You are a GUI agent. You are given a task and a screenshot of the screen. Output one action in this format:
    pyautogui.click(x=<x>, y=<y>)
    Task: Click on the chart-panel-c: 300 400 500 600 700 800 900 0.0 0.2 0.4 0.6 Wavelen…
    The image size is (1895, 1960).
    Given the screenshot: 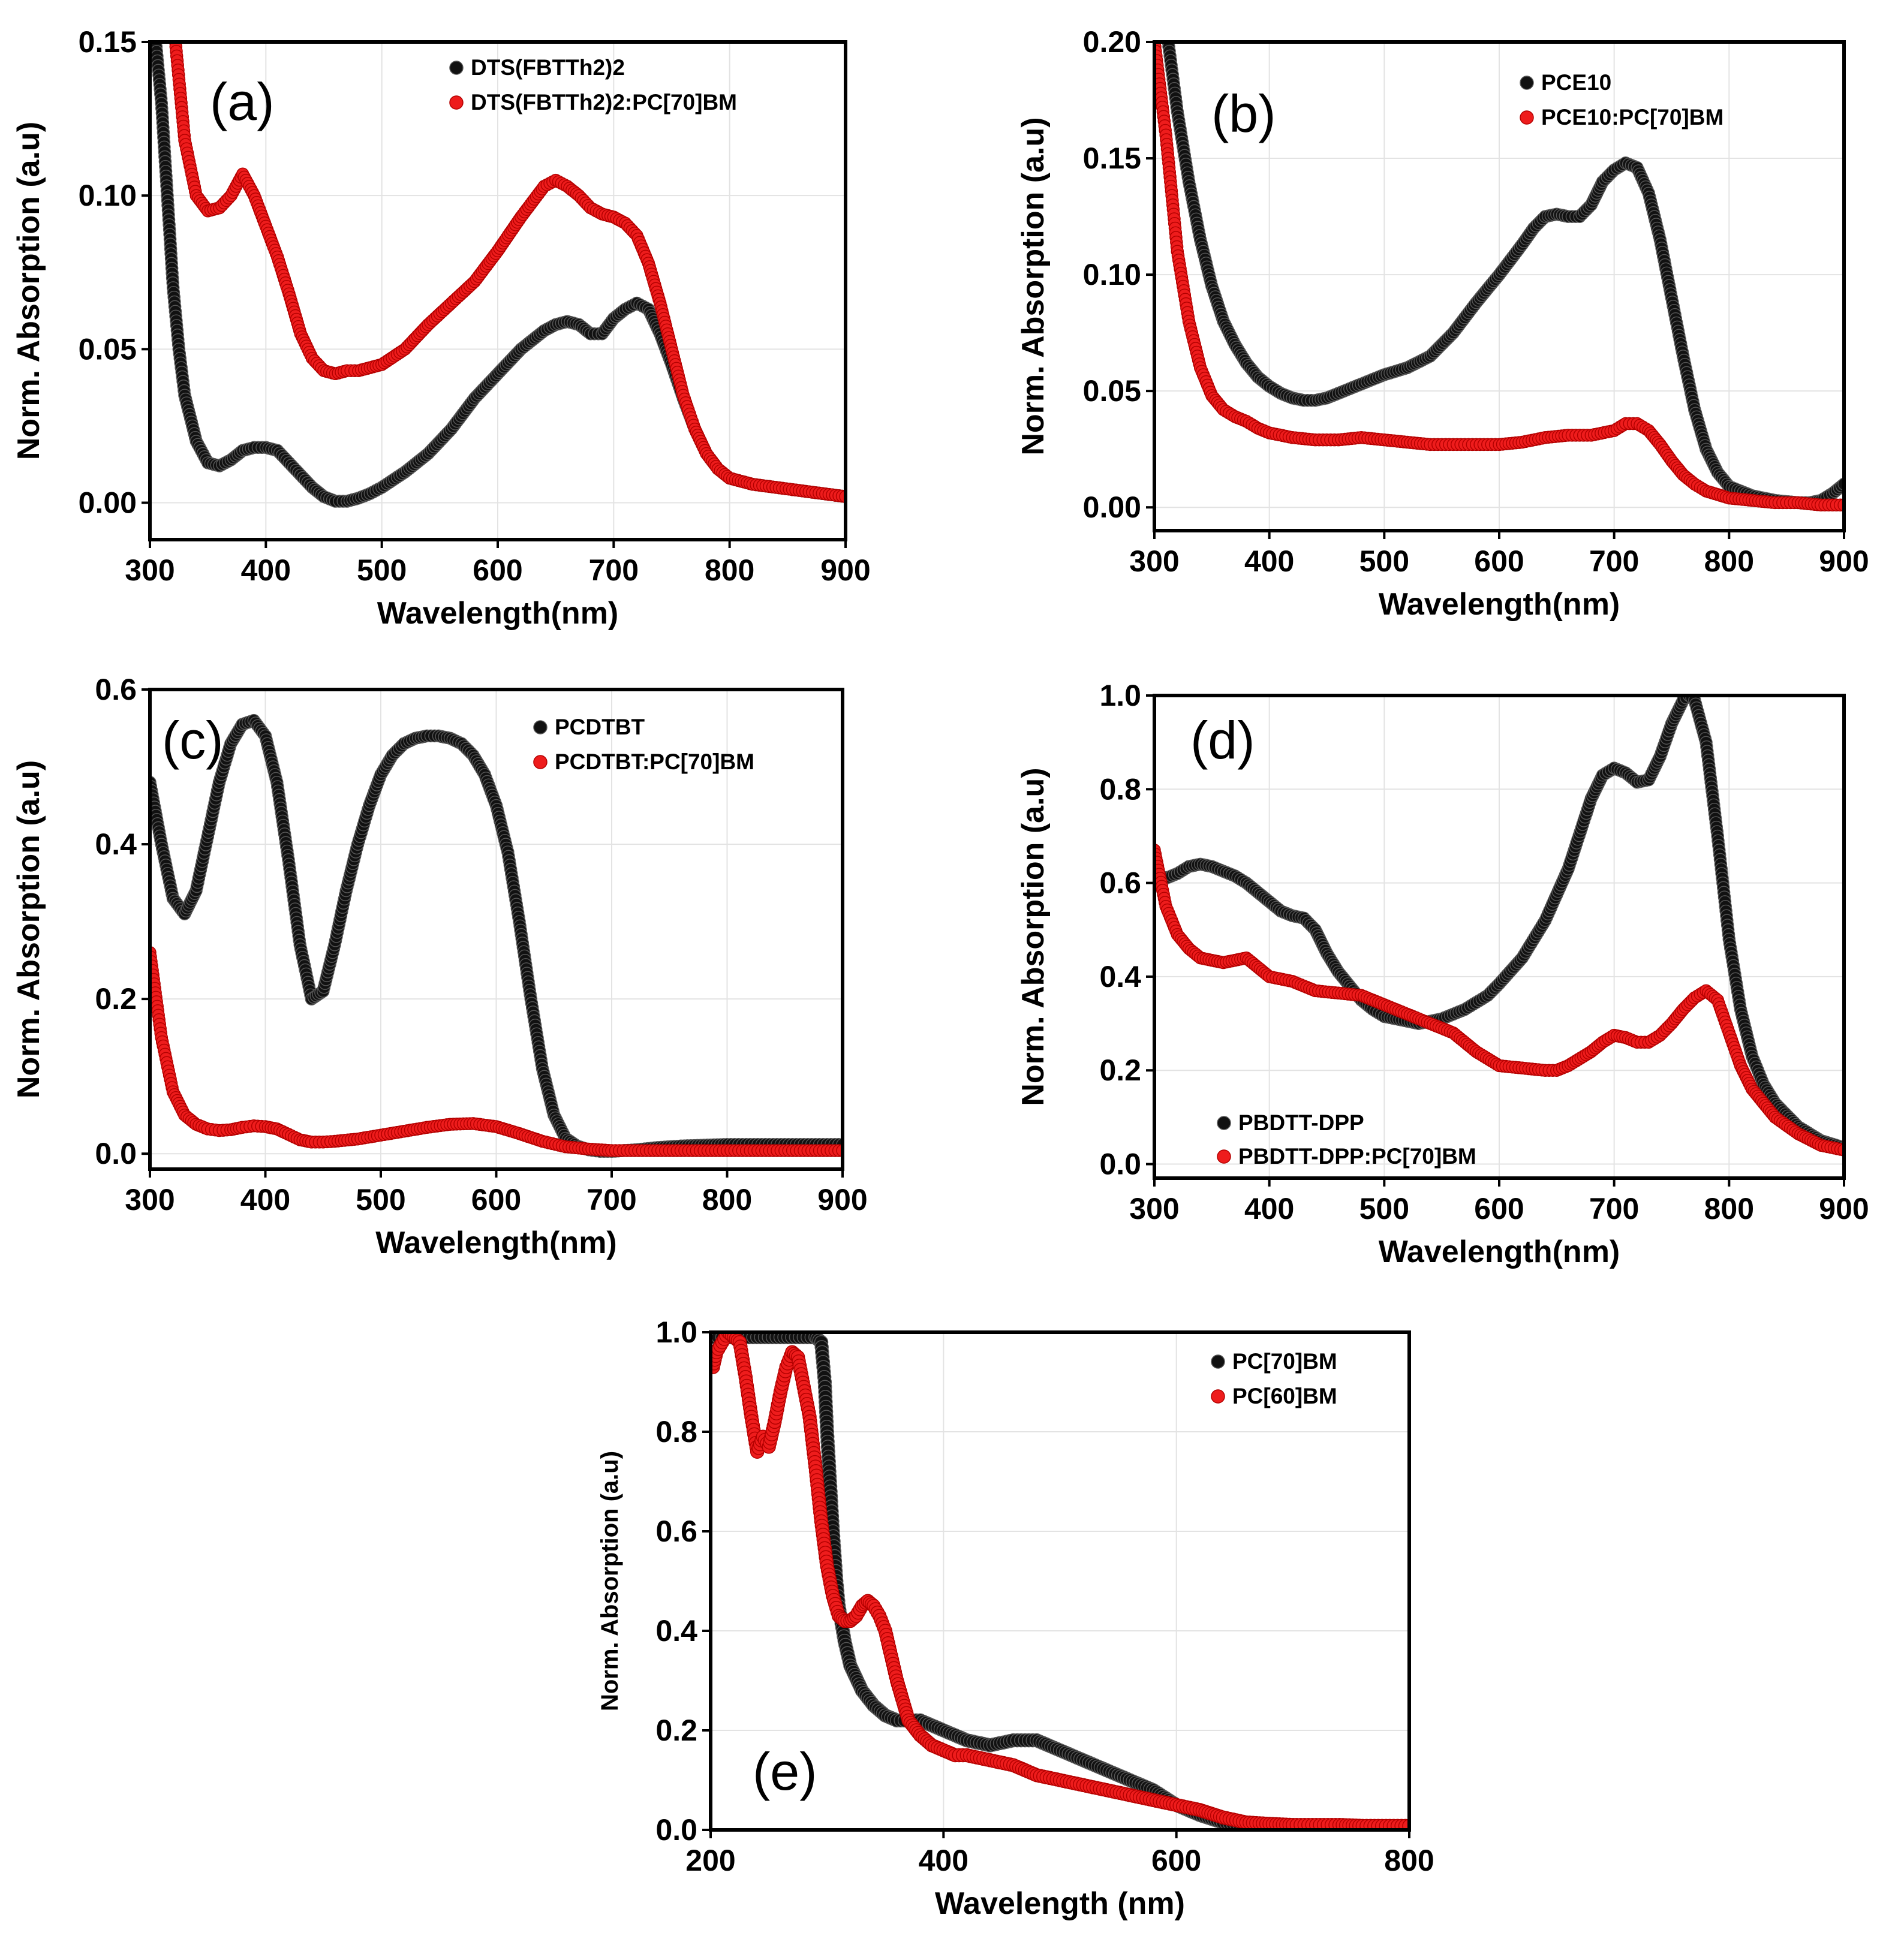 What is the action you would take?
    pyautogui.click(x=439, y=966)
    